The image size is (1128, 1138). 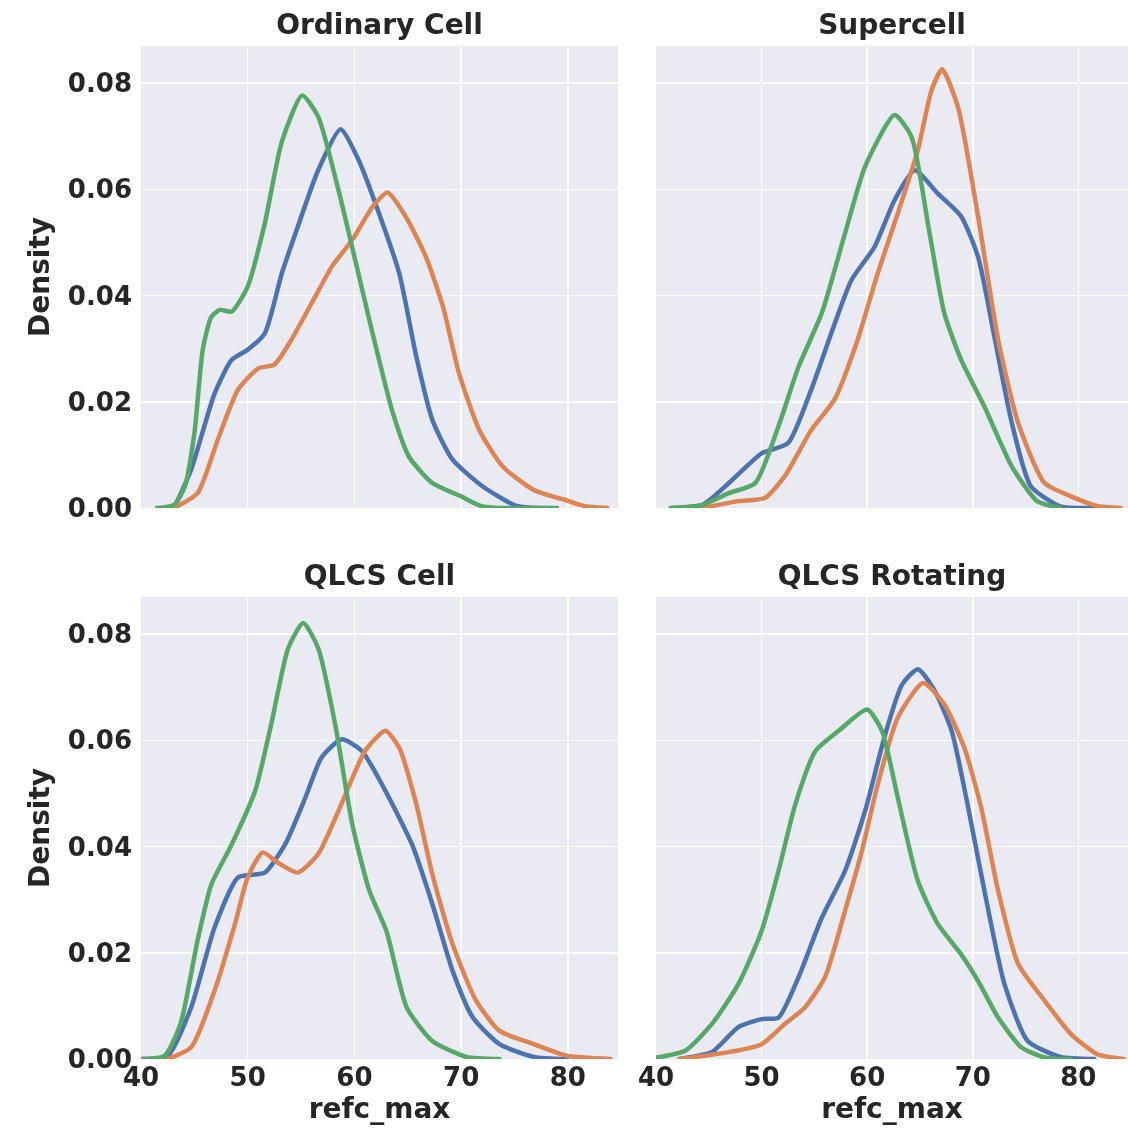 What do you see at coordinates (379, 575) in the screenshot?
I see `chart-title: QLCS Cell` at bounding box center [379, 575].